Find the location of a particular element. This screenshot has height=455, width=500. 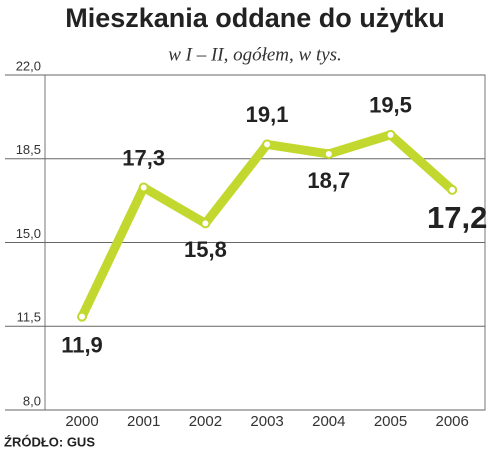

chart-title: Mieszkania oddane do użytku is located at coordinates (255, 18).